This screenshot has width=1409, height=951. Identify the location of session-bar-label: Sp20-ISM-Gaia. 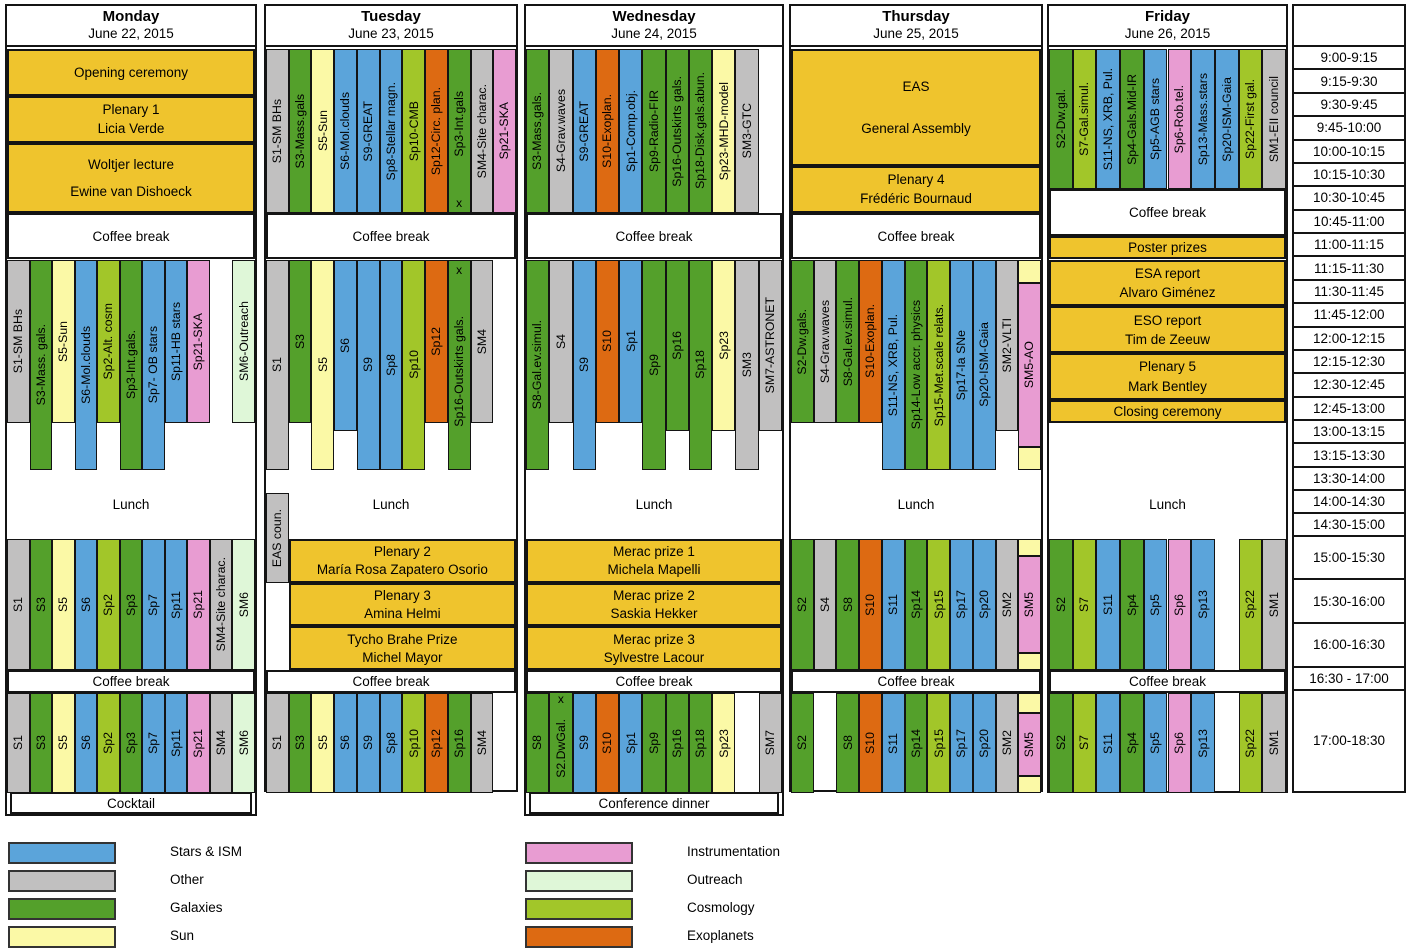
(984, 365).